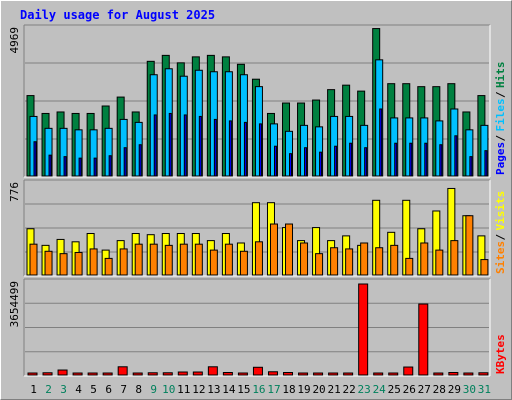  I want to click on day-tick-label: 7, so click(123, 389).